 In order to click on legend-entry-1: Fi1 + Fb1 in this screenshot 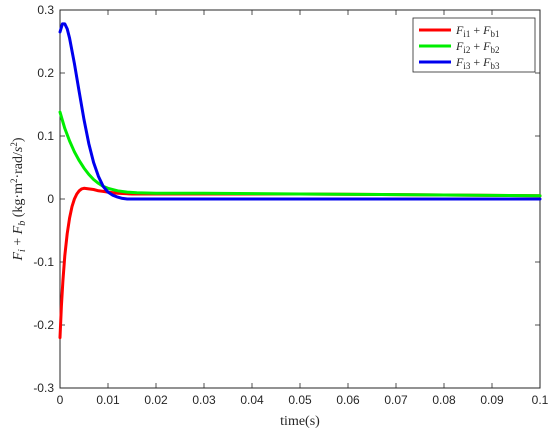, I will do `click(477, 31)`.